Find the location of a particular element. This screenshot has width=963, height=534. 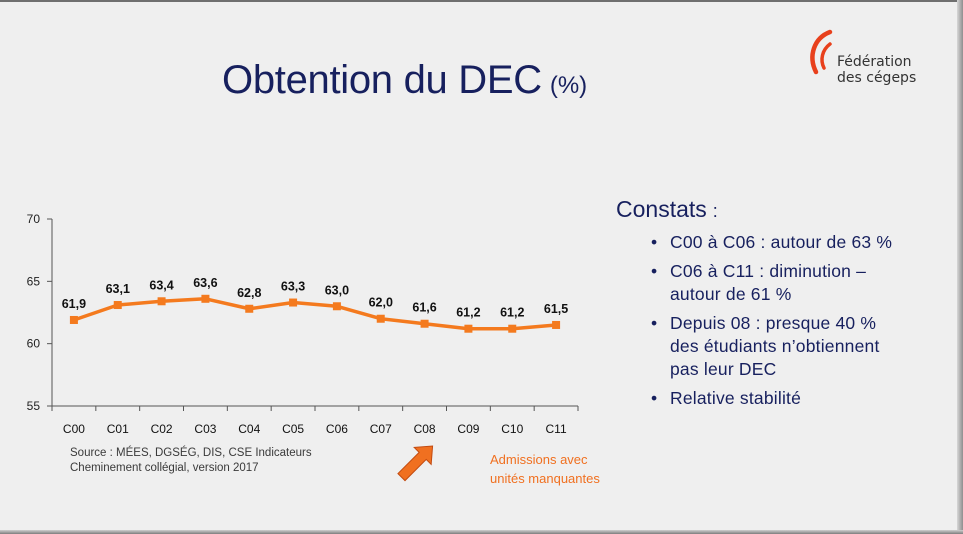

slide-title: Obtention du DEC (%) is located at coordinates (432, 80).